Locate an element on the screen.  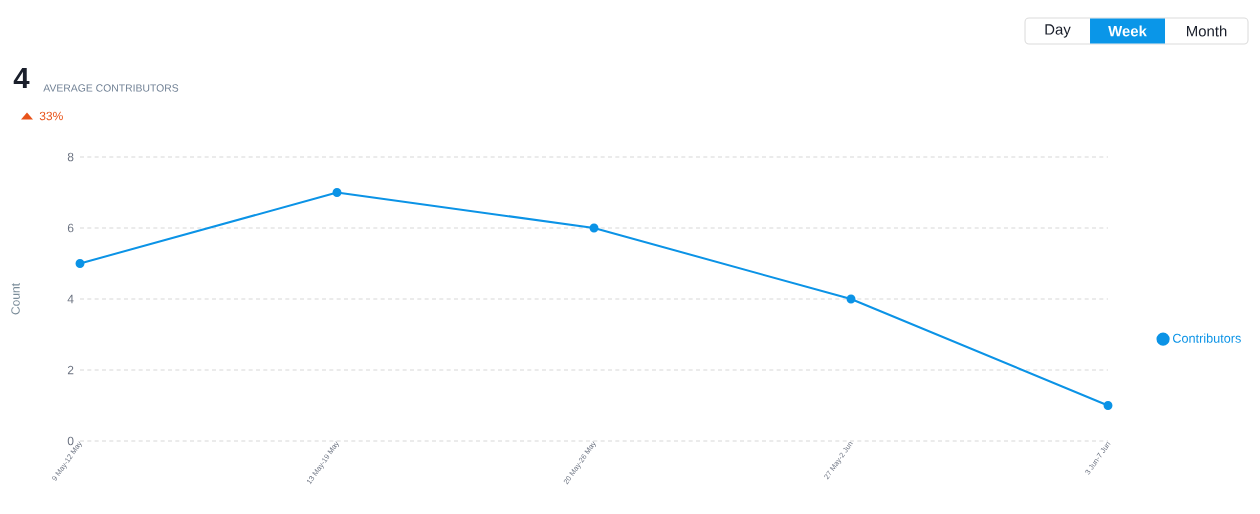
text: Week is located at coordinates (1127, 31).